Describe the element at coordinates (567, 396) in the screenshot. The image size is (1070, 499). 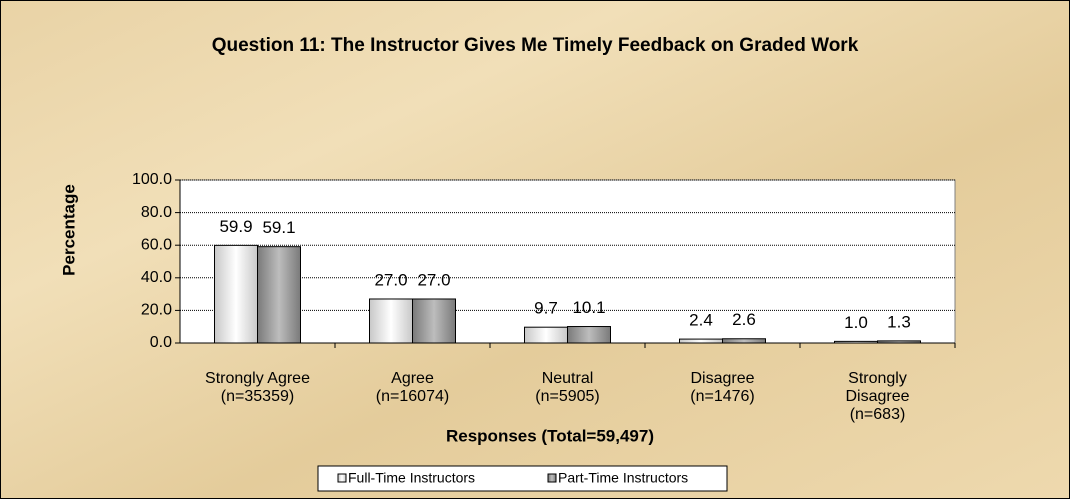
I see `x-tick-label: (n=5905)` at that location.